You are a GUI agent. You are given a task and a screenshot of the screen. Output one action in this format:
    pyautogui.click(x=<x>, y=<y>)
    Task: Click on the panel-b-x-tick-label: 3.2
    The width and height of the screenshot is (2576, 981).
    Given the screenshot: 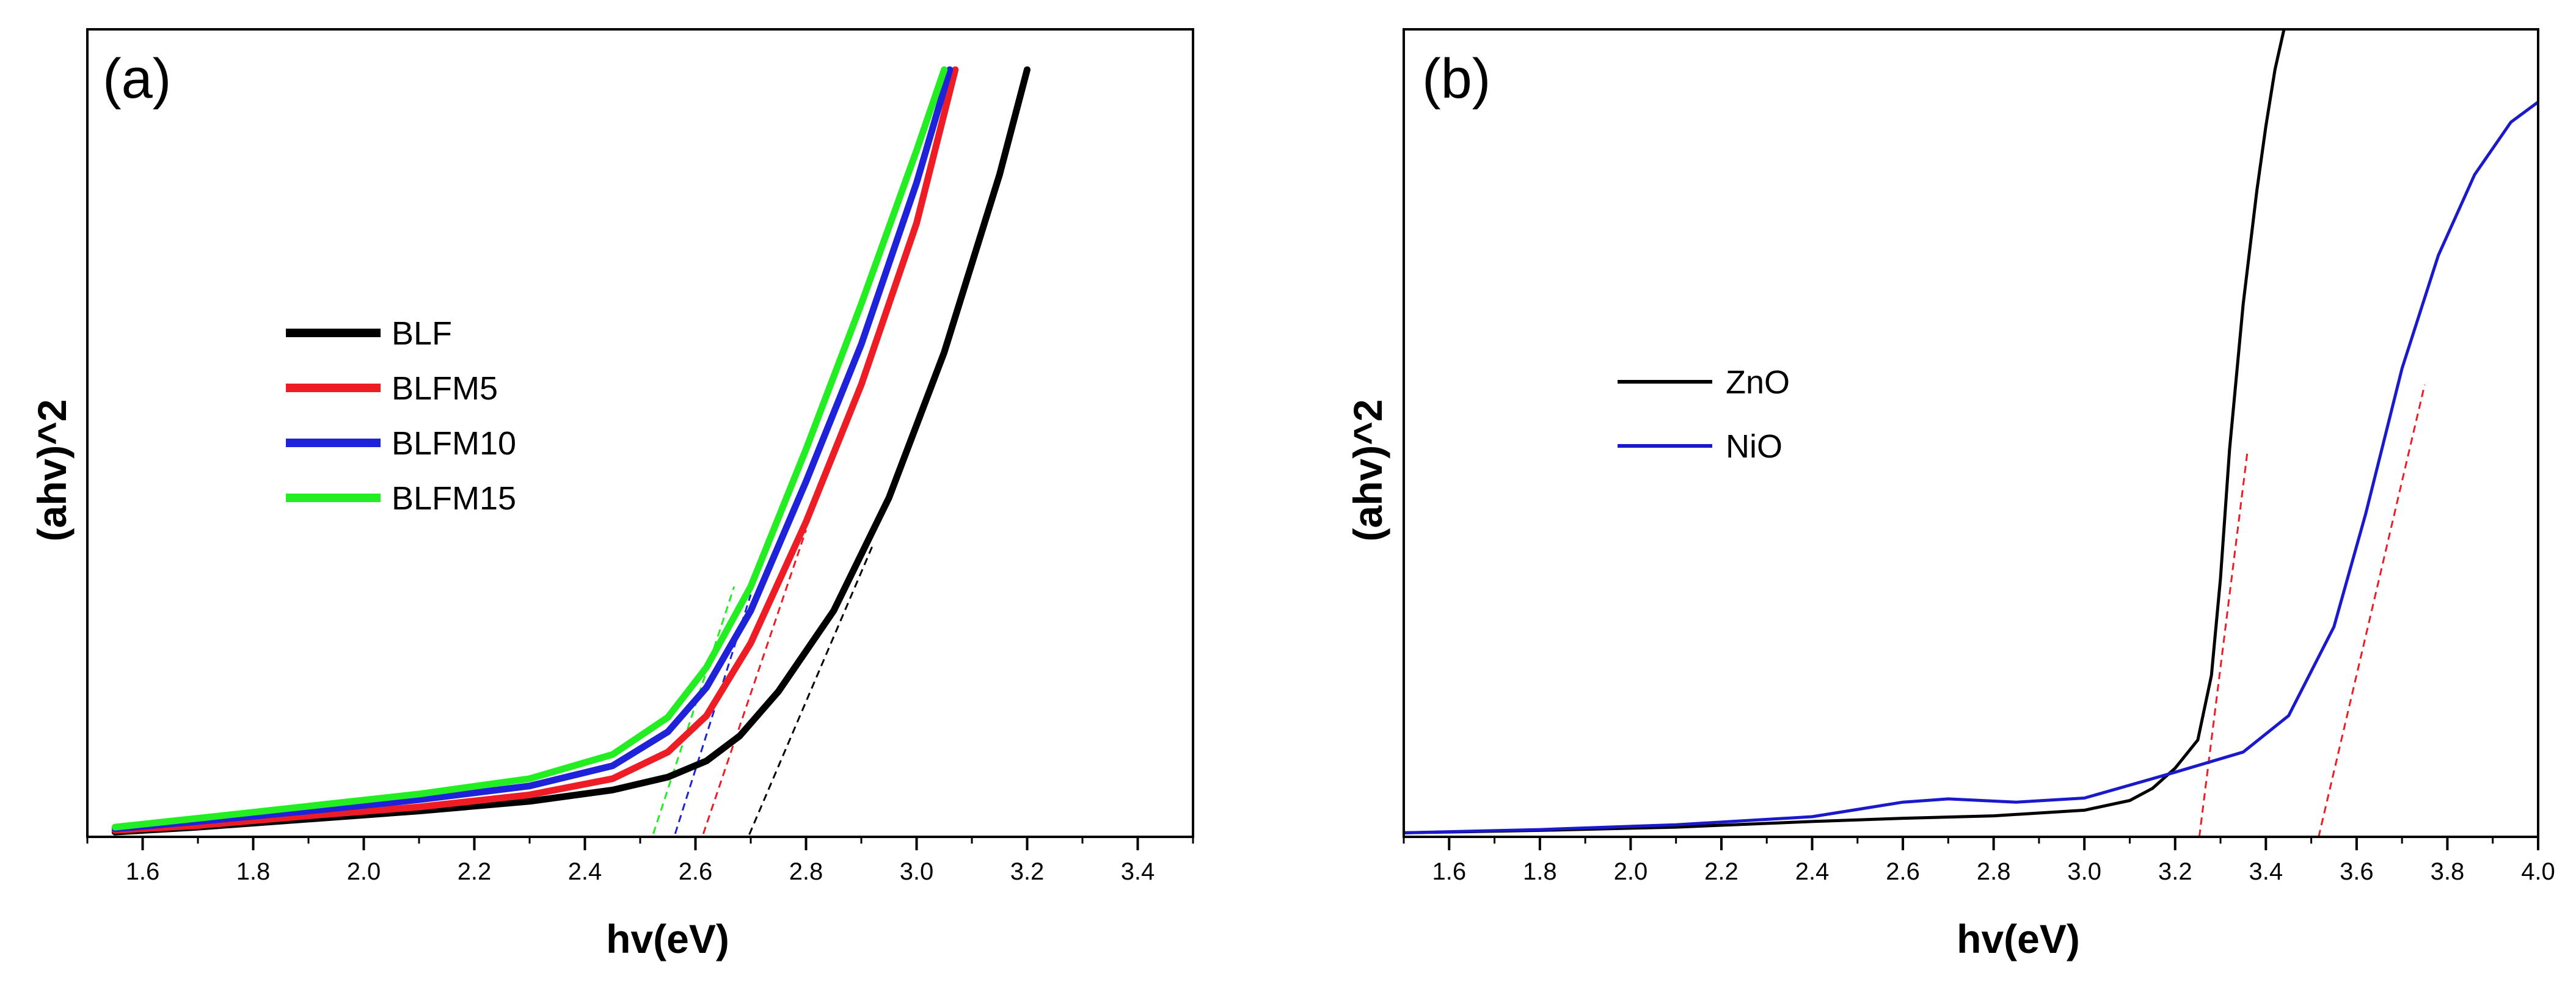 What is the action you would take?
    pyautogui.click(x=2175, y=871)
    